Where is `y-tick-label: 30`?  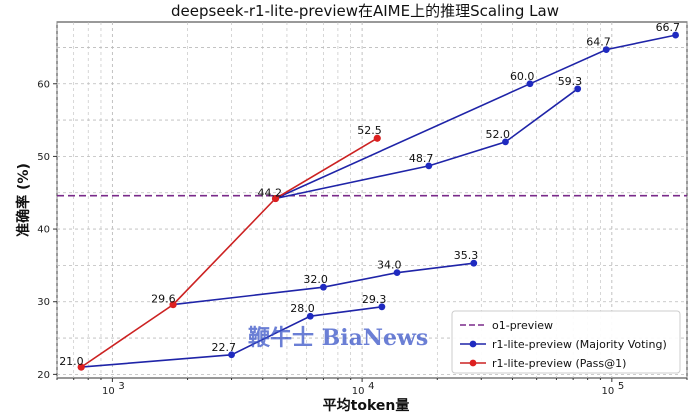 y-tick-label: 30 is located at coordinates (43, 302).